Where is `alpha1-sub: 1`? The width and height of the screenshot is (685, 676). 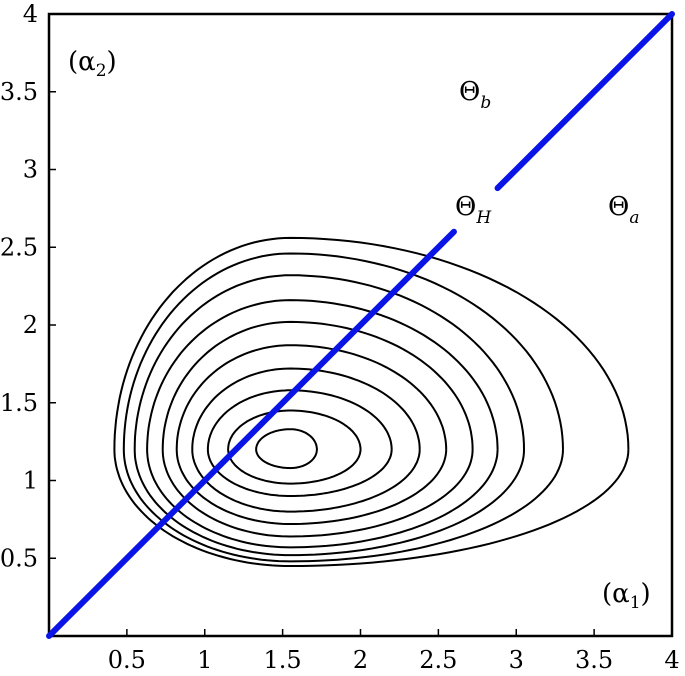
alpha1-sub: 1 is located at coordinates (635, 603).